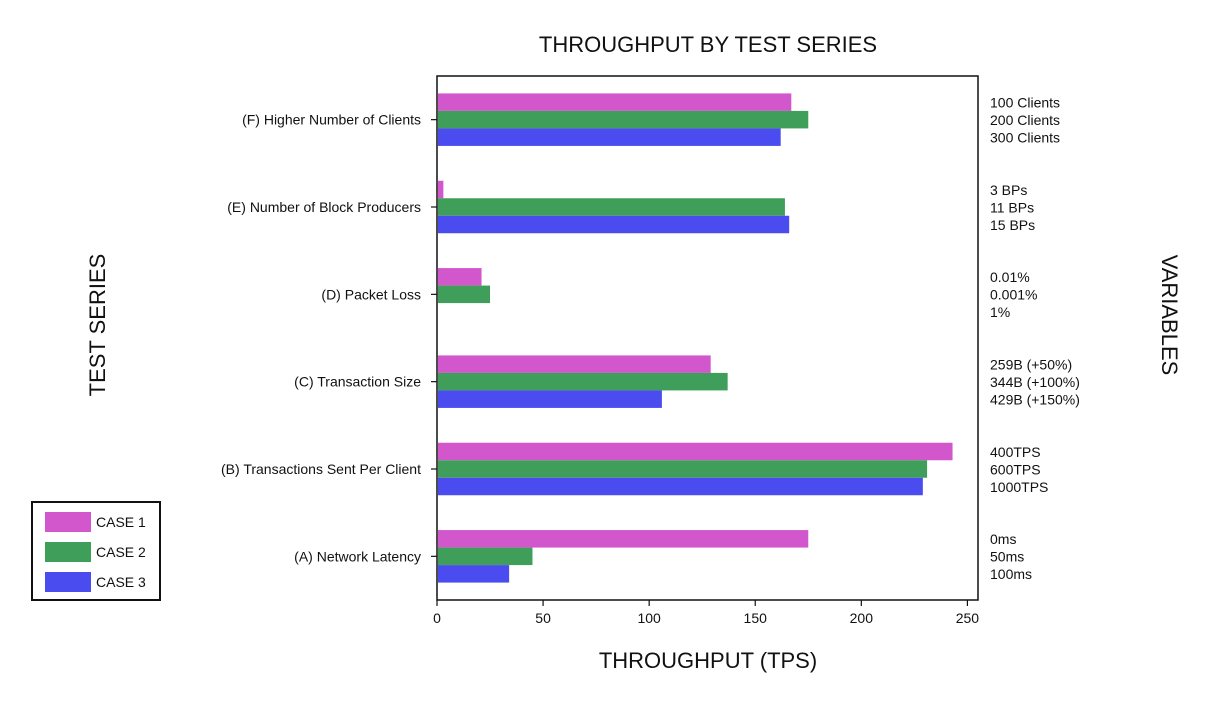  What do you see at coordinates (708, 44) in the screenshot?
I see `chart-title: THROUGHPUT BY TEST SERIES` at bounding box center [708, 44].